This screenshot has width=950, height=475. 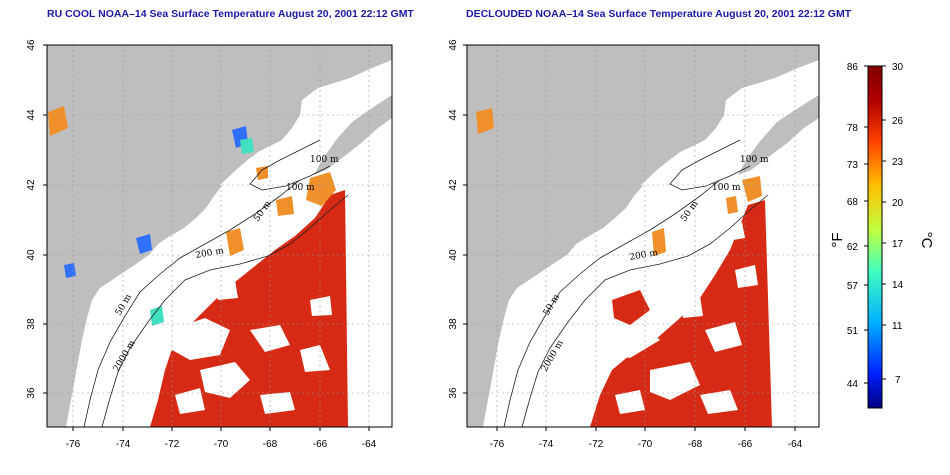 I want to click on left-x-tick: -70, so click(x=221, y=444).